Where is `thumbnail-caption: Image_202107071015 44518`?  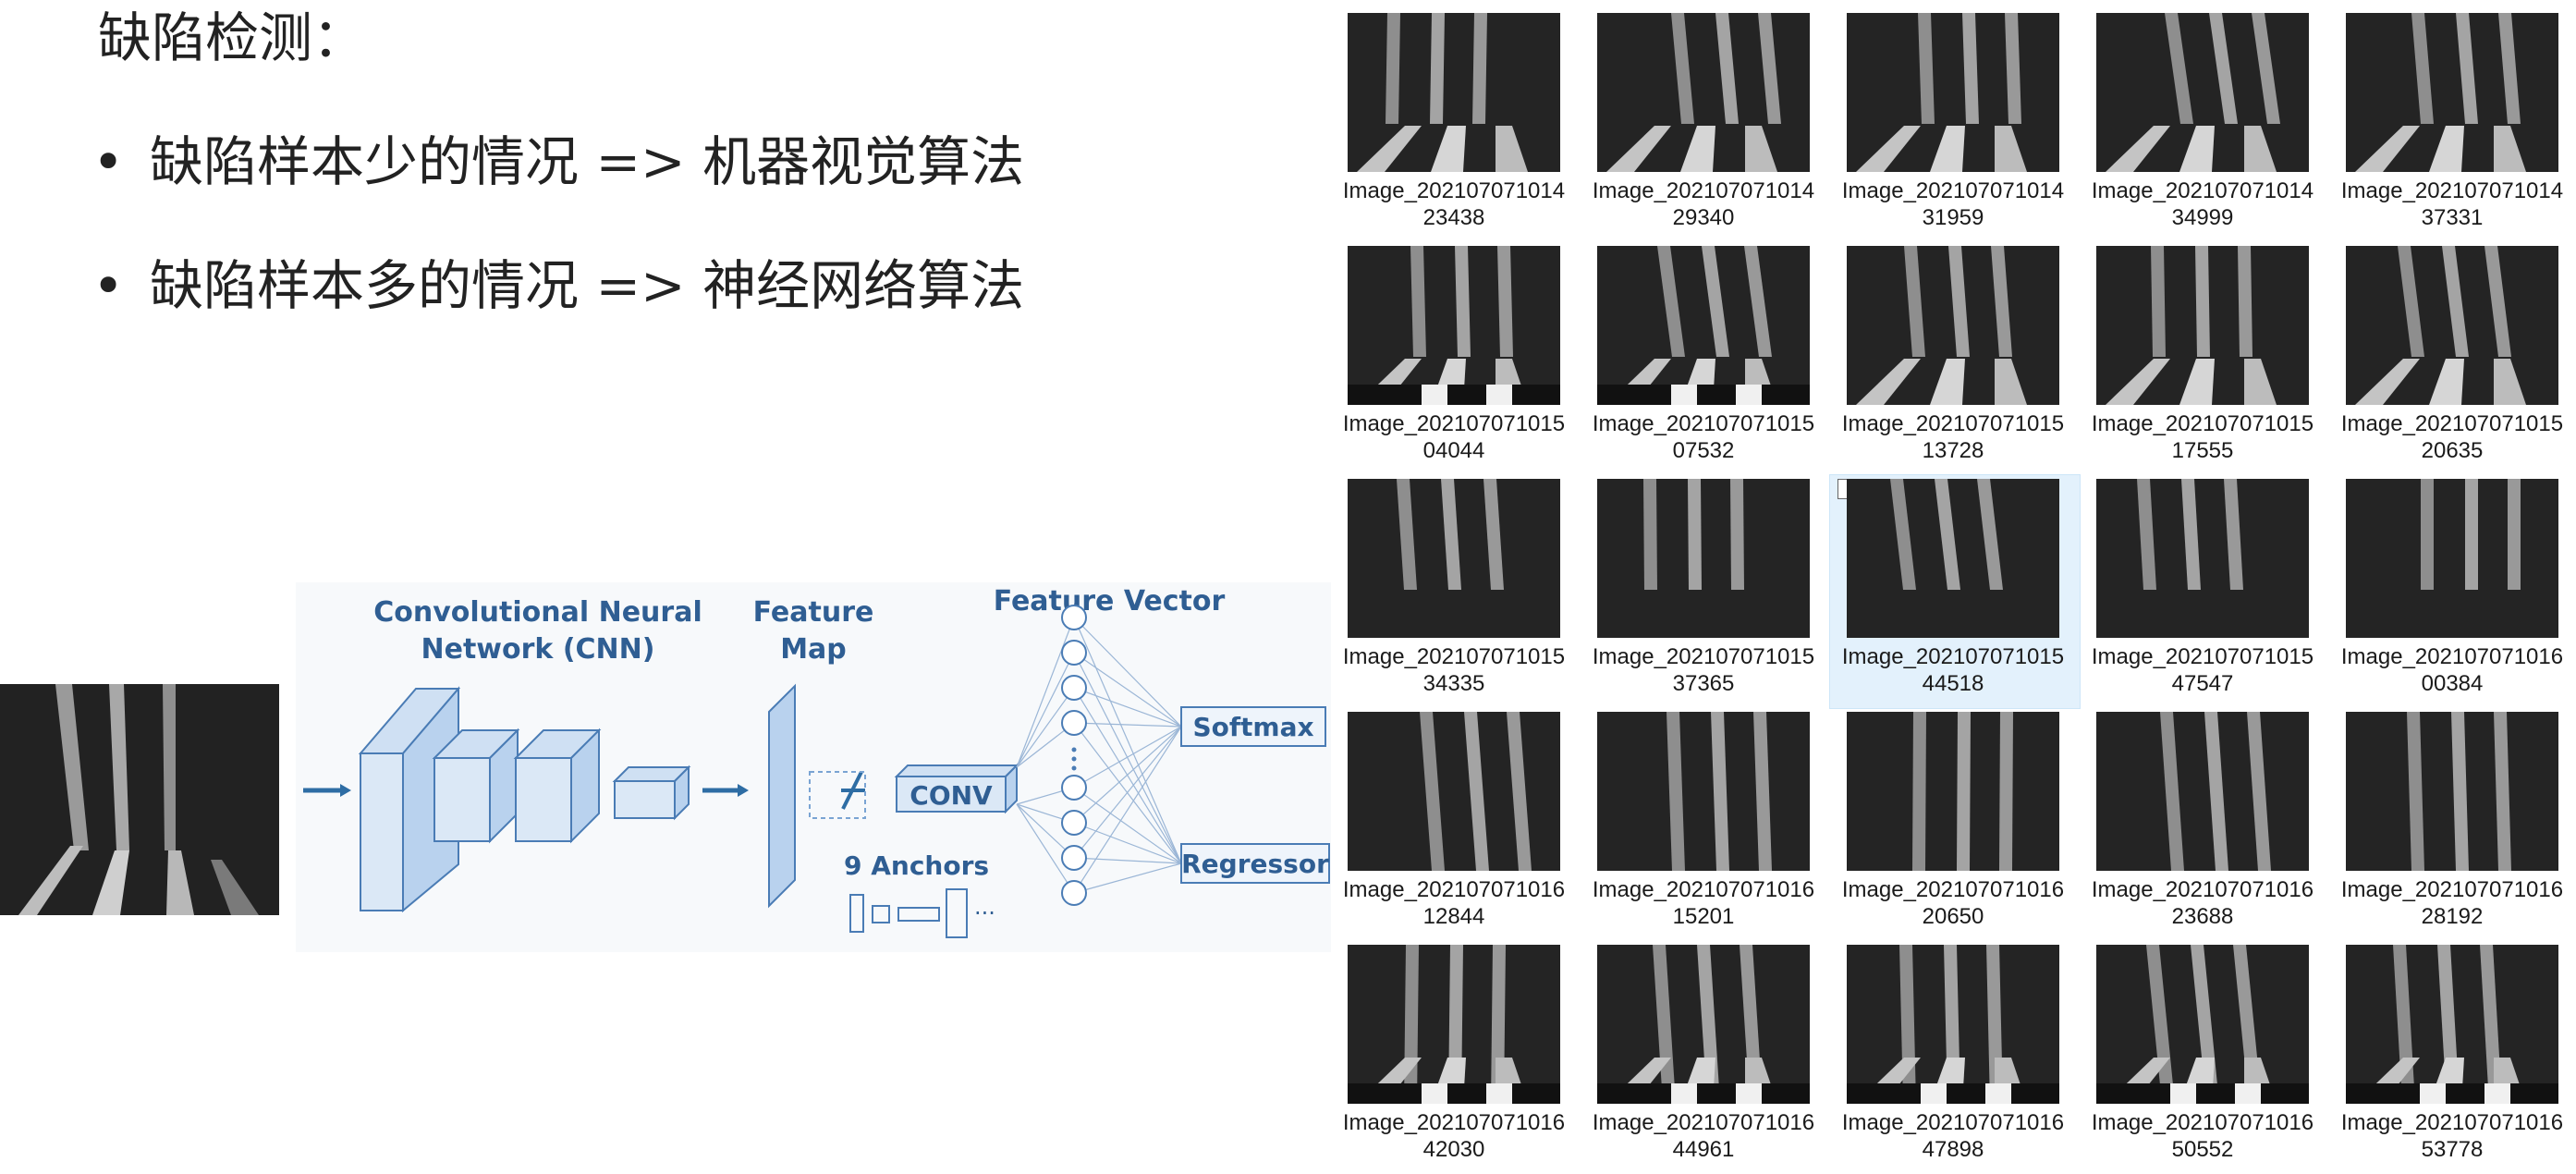
thumbnail-caption: Image_202107071015 44518 is located at coordinates (1953, 670).